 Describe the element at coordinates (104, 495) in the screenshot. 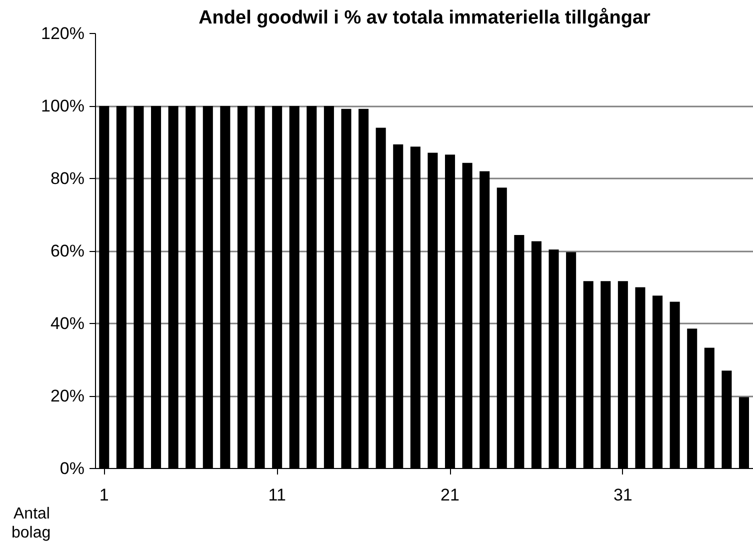

I see `x-tick-label: 1` at that location.